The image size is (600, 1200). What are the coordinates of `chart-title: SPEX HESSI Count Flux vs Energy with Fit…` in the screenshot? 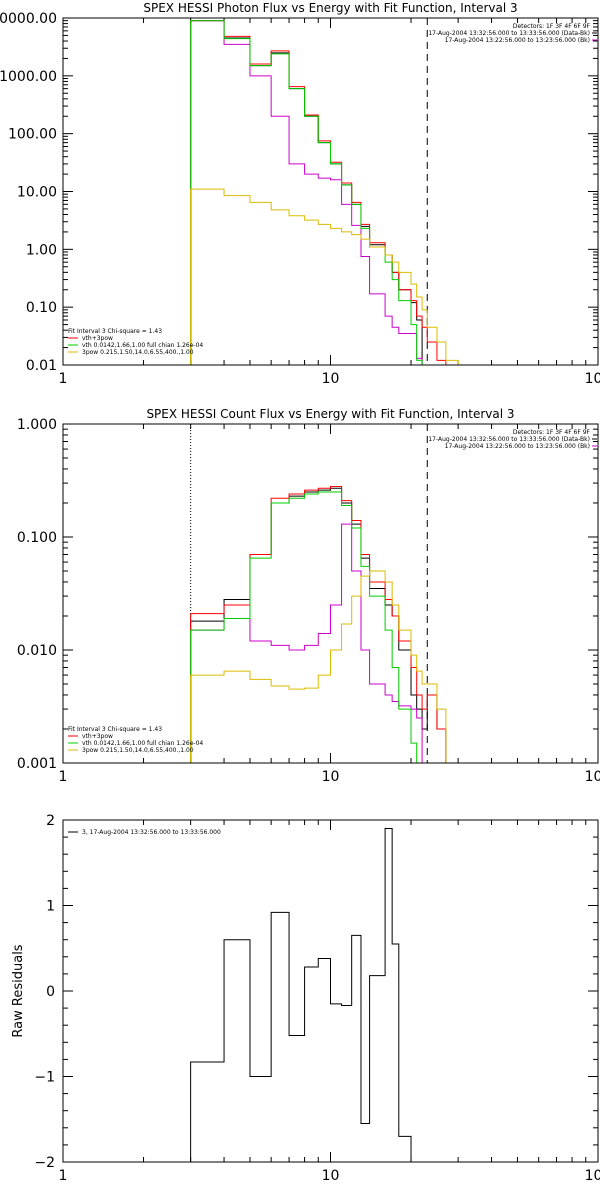 It's located at (330, 414).